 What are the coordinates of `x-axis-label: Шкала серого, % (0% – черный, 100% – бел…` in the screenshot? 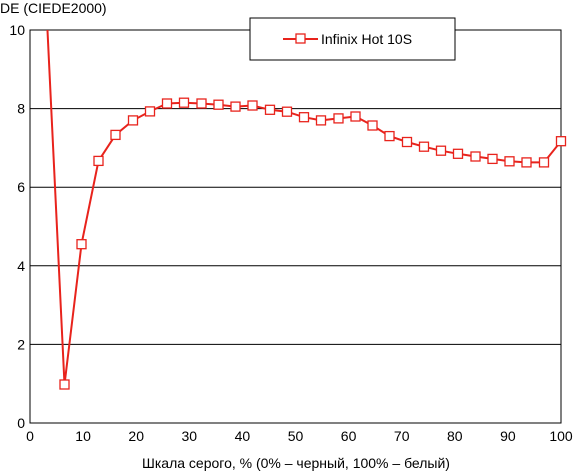 It's located at (296, 463).